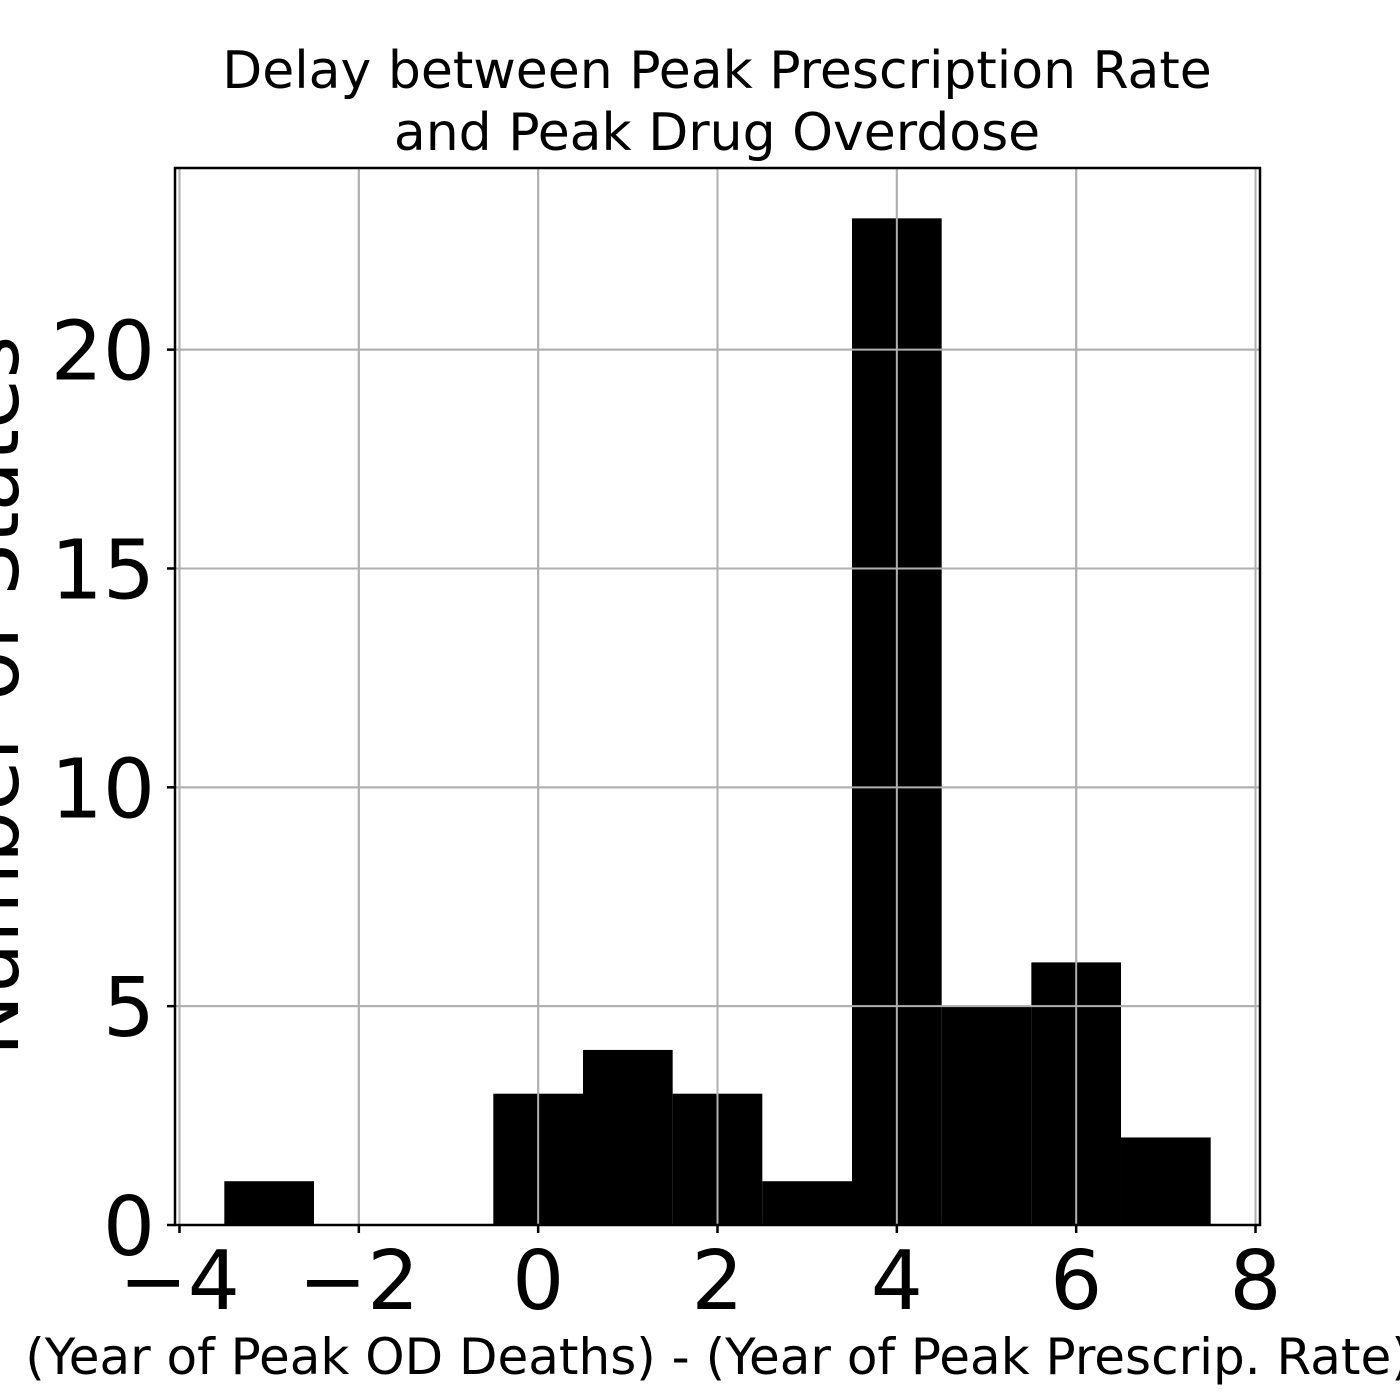 The image size is (1400, 1400). What do you see at coordinates (1076, 1281) in the screenshot?
I see `x-tick-label: 6` at bounding box center [1076, 1281].